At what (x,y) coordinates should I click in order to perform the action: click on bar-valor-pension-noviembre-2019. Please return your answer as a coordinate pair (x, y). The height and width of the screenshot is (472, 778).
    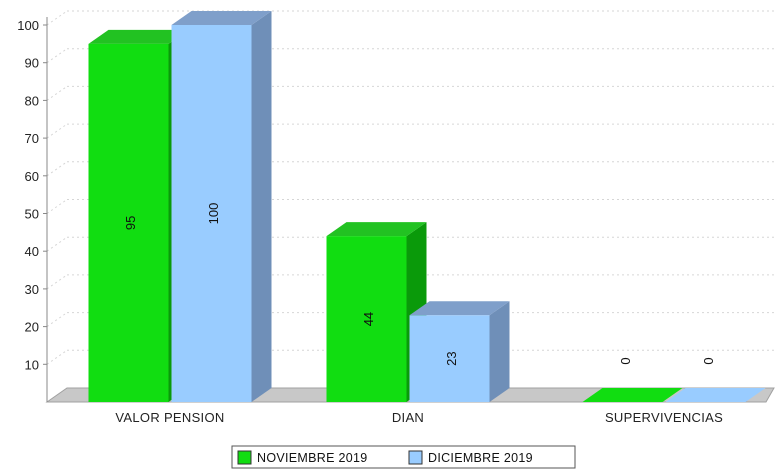
    Looking at the image, I should click on (128, 222).